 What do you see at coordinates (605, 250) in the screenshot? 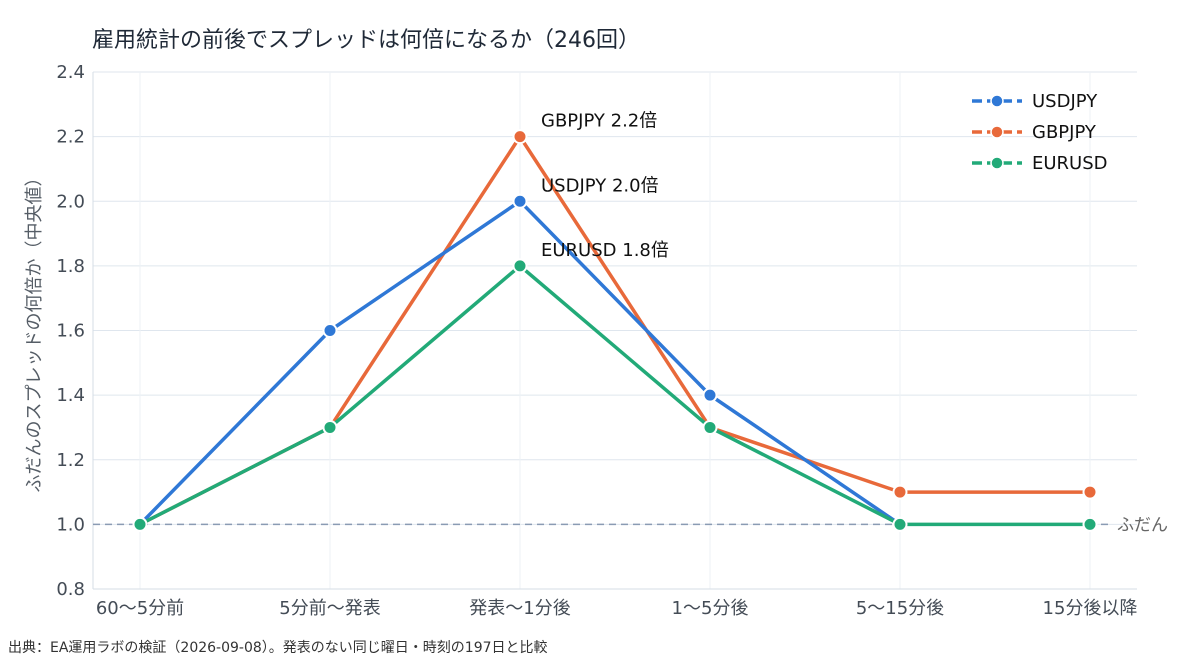
I see `annotation-label: EURUSD 1.8倍` at bounding box center [605, 250].